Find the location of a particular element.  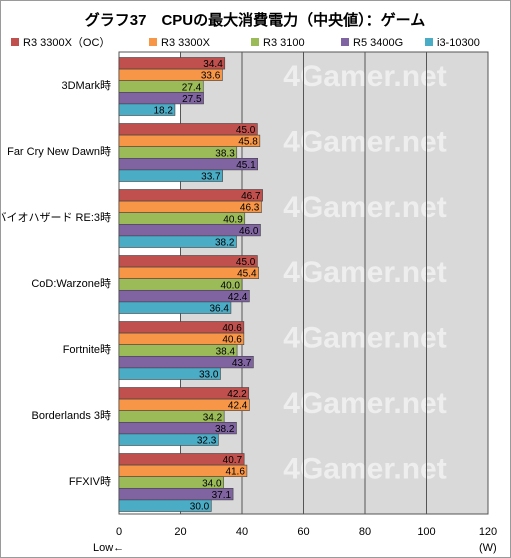

data-label: 33.0 is located at coordinates (209, 375).